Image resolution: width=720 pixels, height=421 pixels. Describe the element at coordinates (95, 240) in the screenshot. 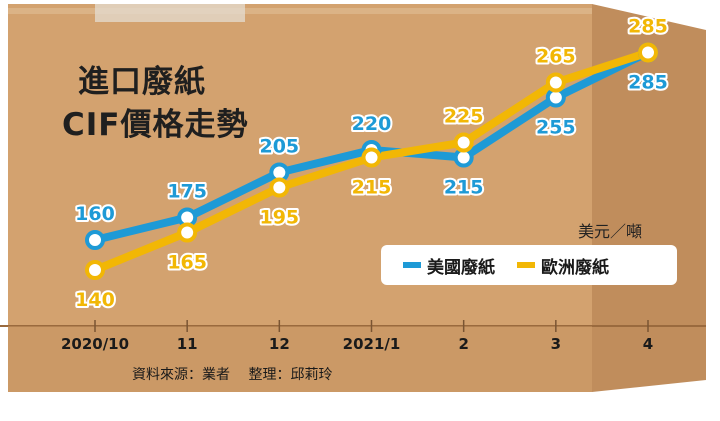

I see `data-point-usa` at that location.